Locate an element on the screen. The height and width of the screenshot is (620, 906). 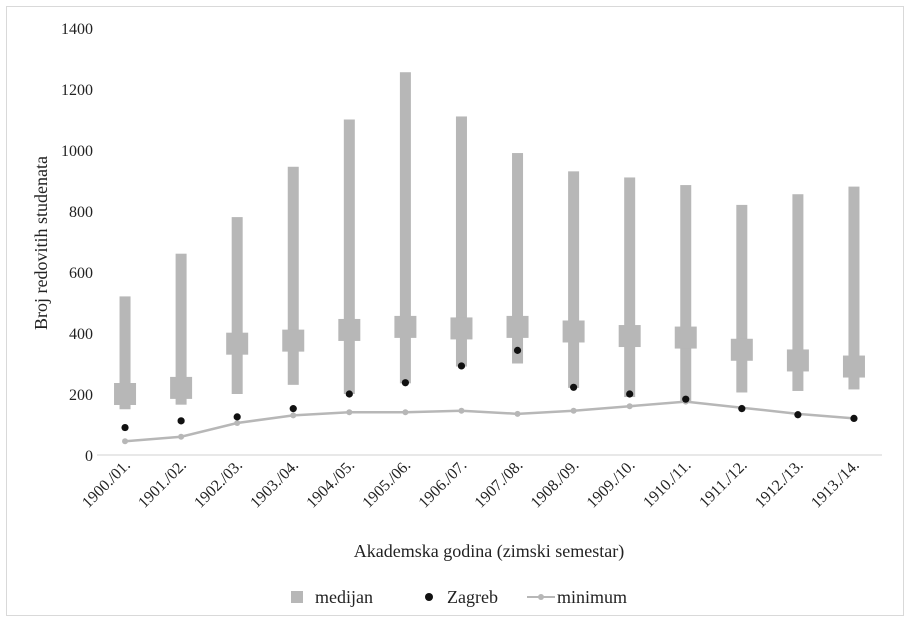
x-tick-label: 1902./03. is located at coordinates (218, 484).